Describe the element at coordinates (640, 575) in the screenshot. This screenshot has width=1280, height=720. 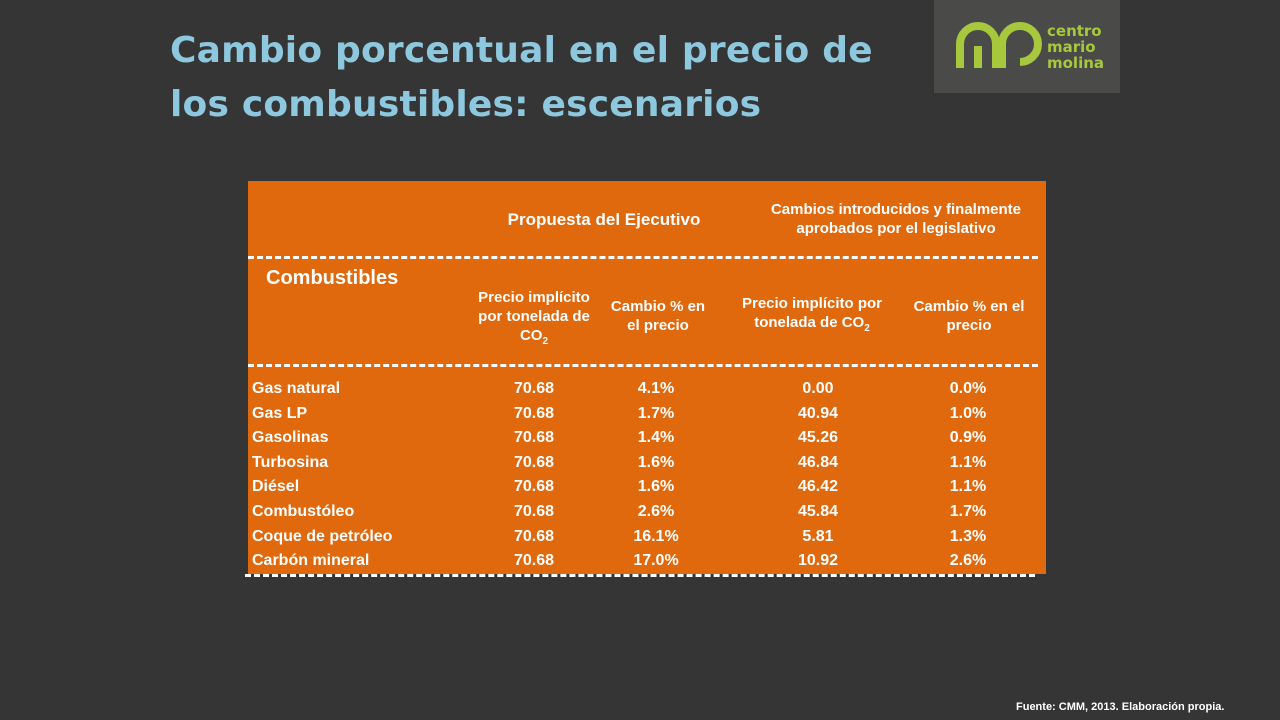
I see `divider-bottom` at that location.